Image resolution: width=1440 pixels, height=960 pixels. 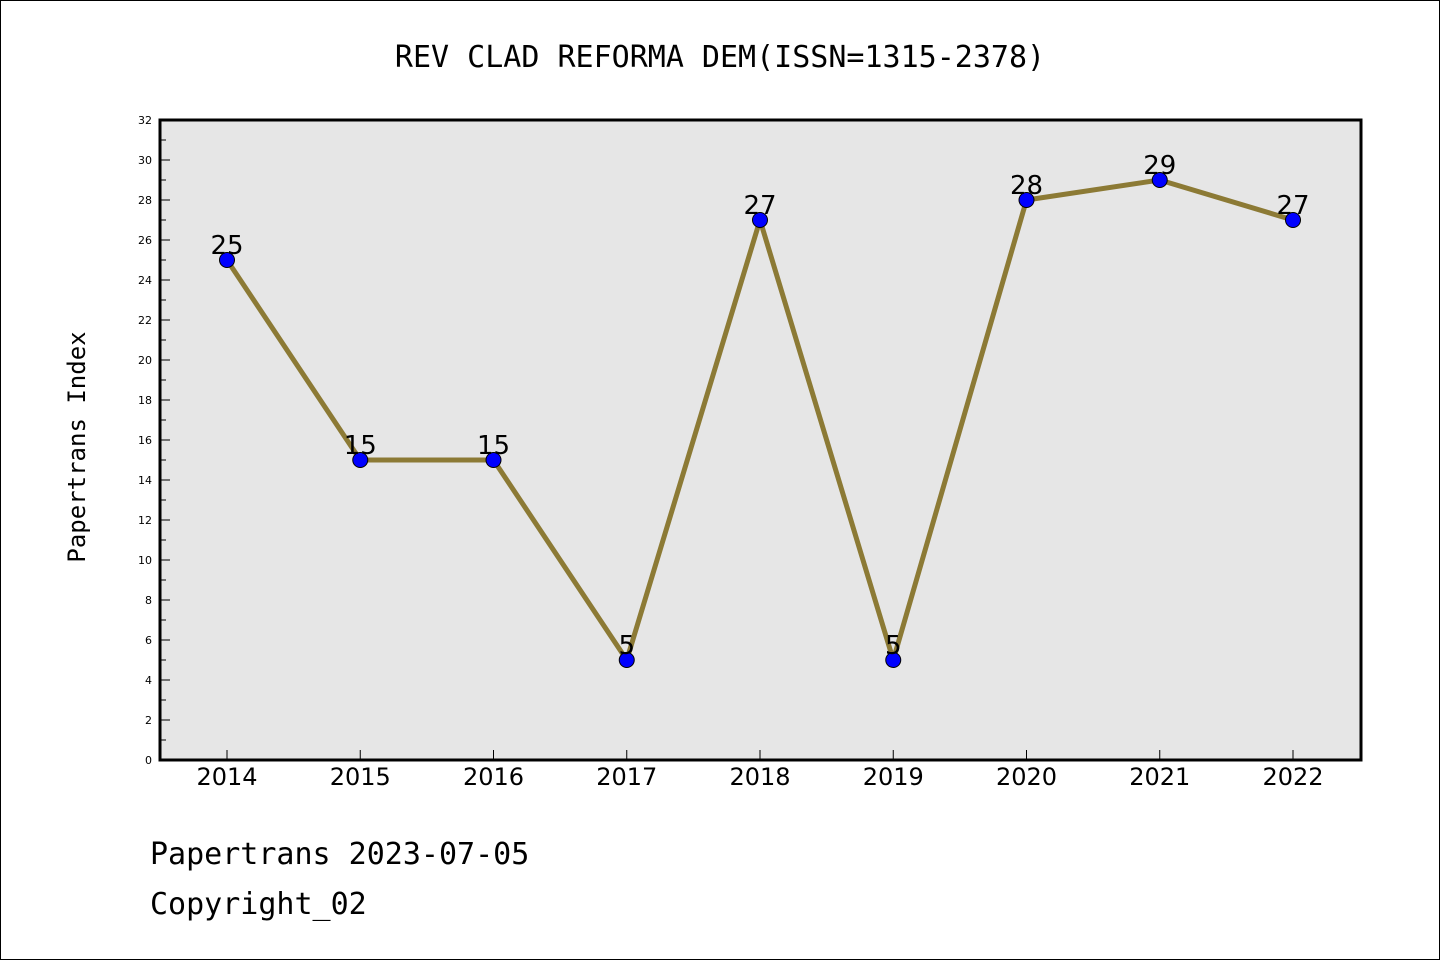 I want to click on y-tick-label: 22, so click(x=145, y=320).